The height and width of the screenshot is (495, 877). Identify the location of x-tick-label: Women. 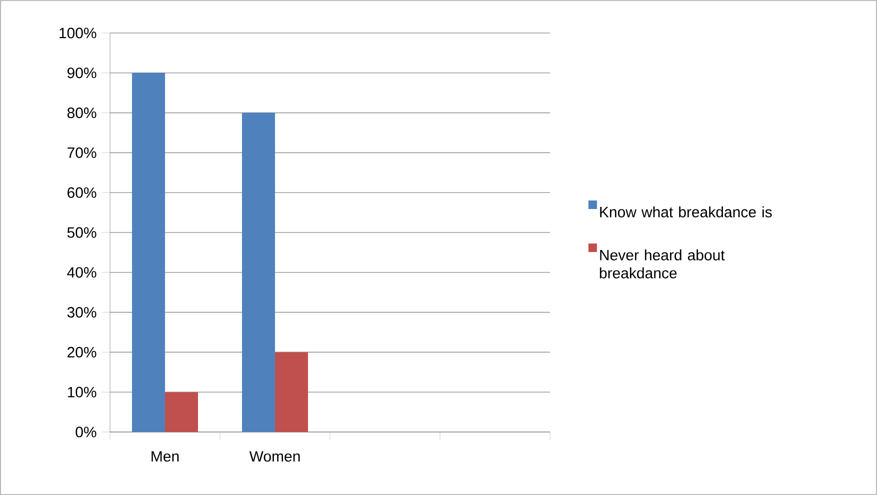
(274, 456).